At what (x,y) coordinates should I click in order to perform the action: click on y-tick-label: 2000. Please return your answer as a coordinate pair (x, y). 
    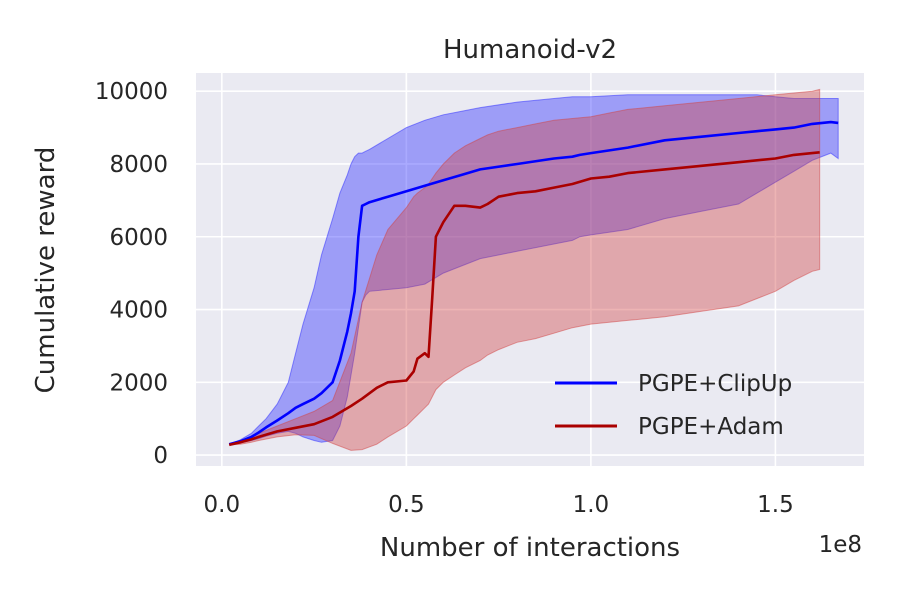
    Looking at the image, I should click on (138, 383).